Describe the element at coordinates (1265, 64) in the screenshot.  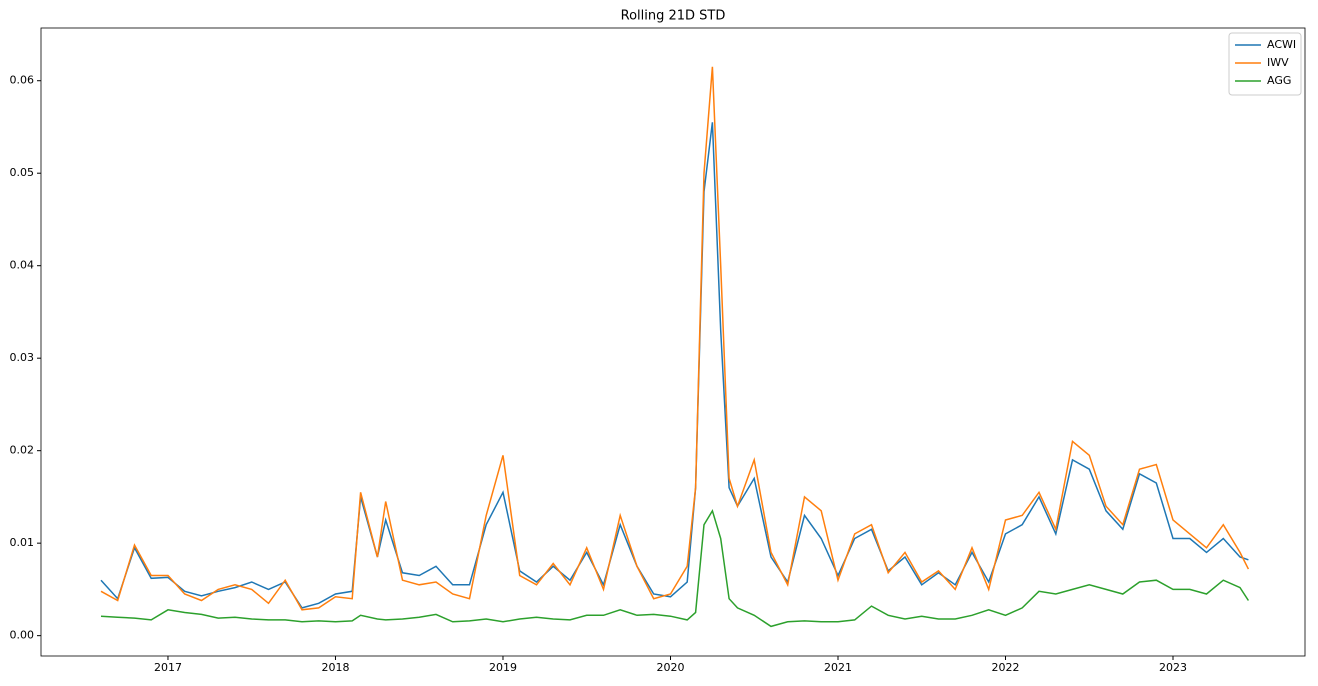
I see `legend-box` at that location.